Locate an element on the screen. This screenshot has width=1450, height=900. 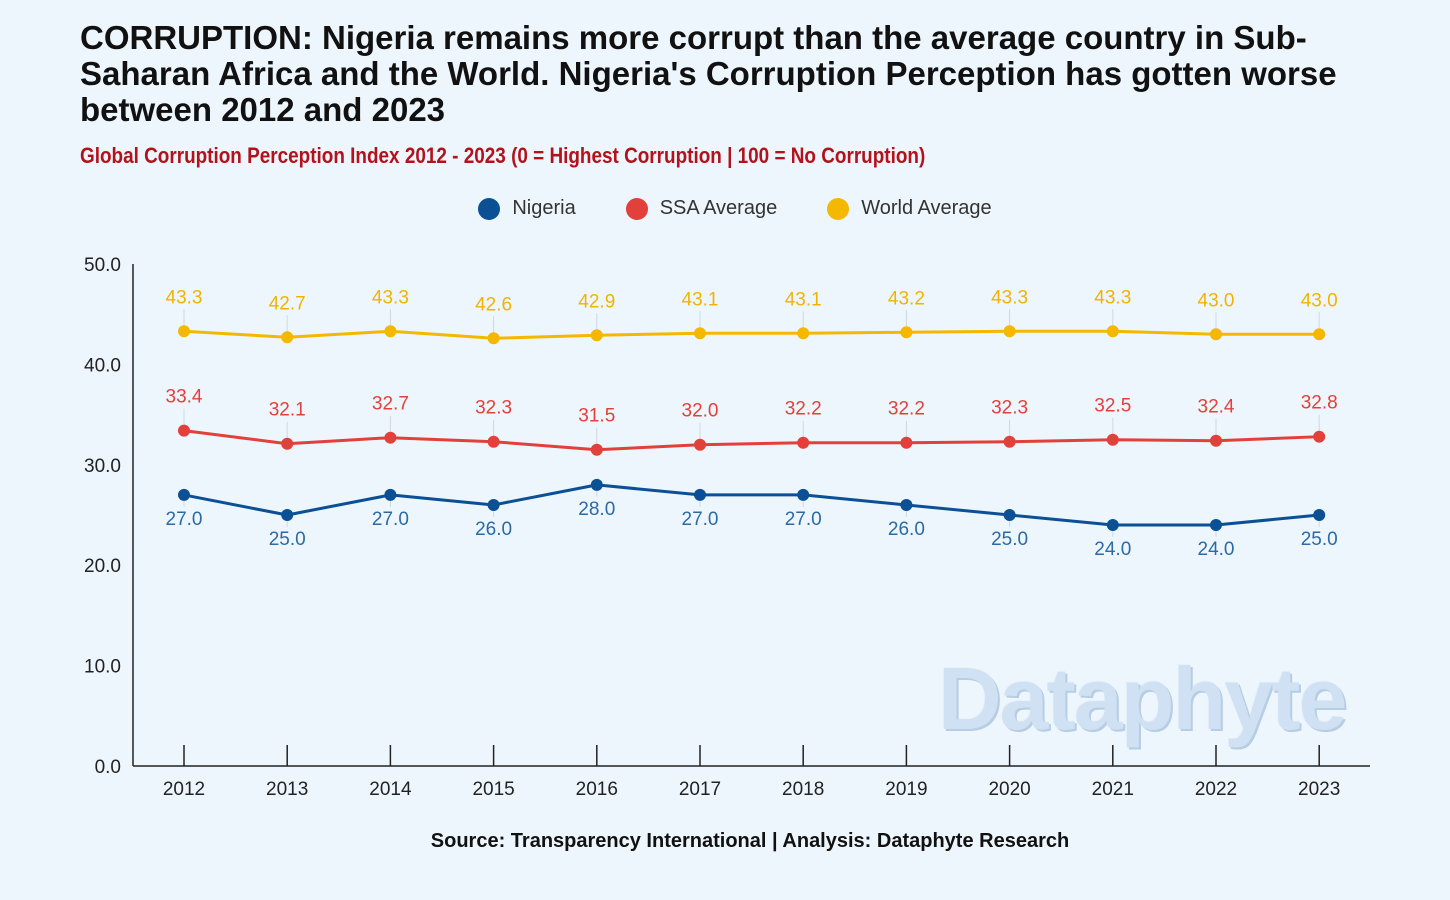
y-tick-label: 20.0 is located at coordinates (102, 566).